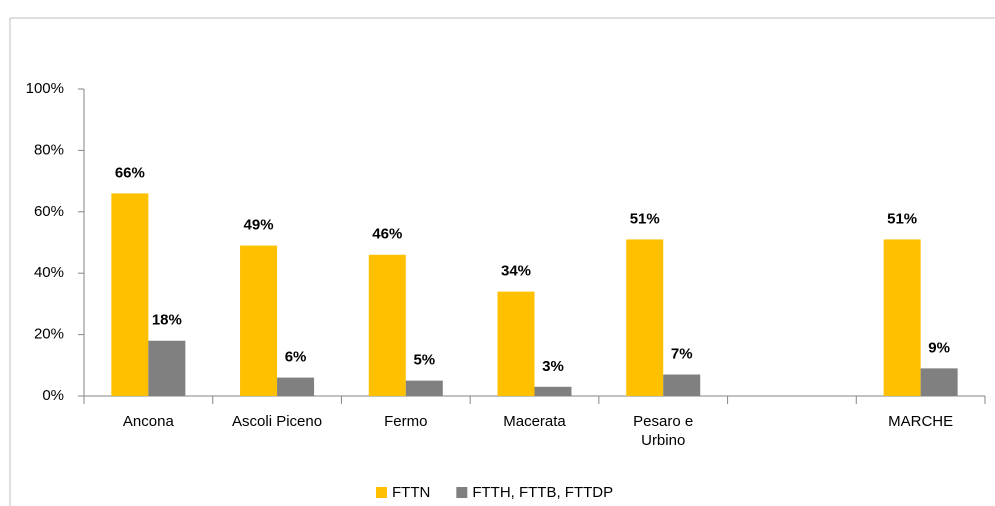 This screenshot has width=995, height=506. What do you see at coordinates (406, 421) in the screenshot?
I see `x-tick-label: Fermo` at bounding box center [406, 421].